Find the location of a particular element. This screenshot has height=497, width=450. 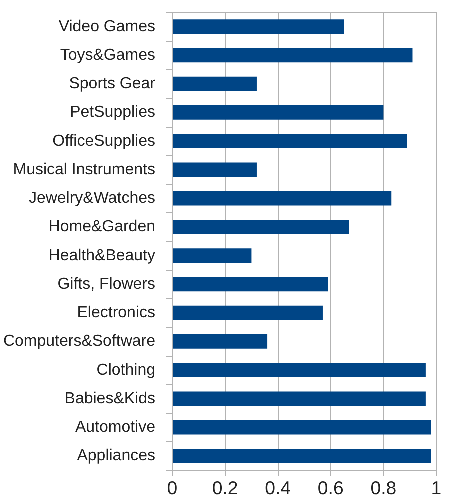

x-tick-label: 0.4 is located at coordinates (278, 487).